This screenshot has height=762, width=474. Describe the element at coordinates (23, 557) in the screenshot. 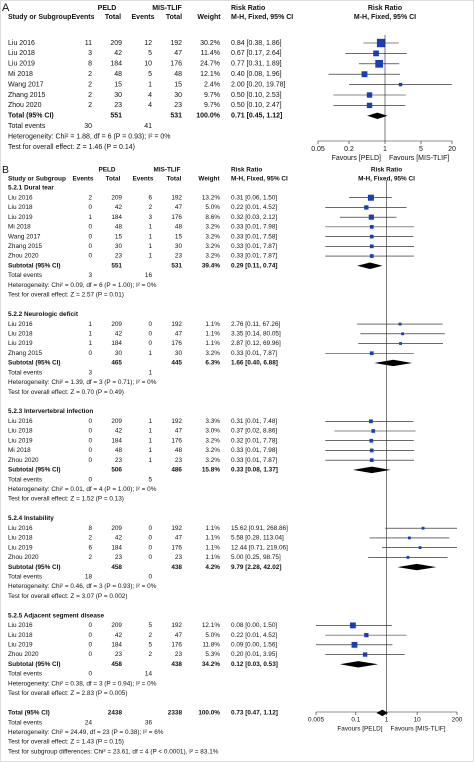

I see `cell-name: Zhou 2020` at that location.